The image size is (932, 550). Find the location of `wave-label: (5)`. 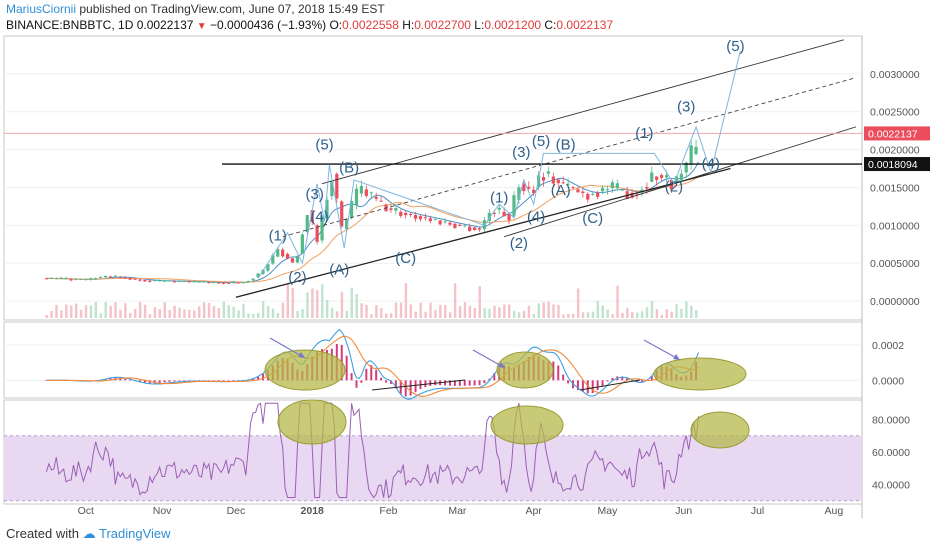

wave-label: (5) is located at coordinates (541, 141).